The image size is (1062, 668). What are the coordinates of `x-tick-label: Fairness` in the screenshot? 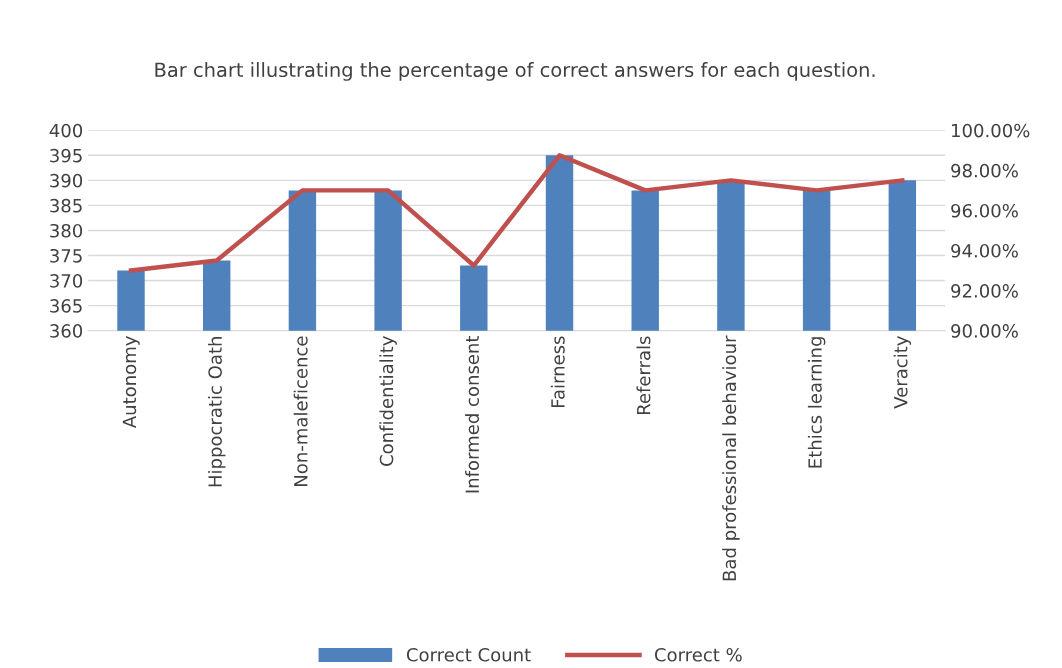 It's located at (557, 372).